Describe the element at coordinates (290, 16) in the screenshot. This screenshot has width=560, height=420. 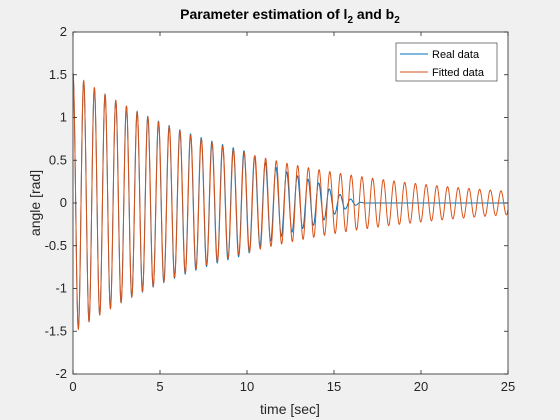
I see `chart-title: Parameter estimation of l2 and b2` at that location.